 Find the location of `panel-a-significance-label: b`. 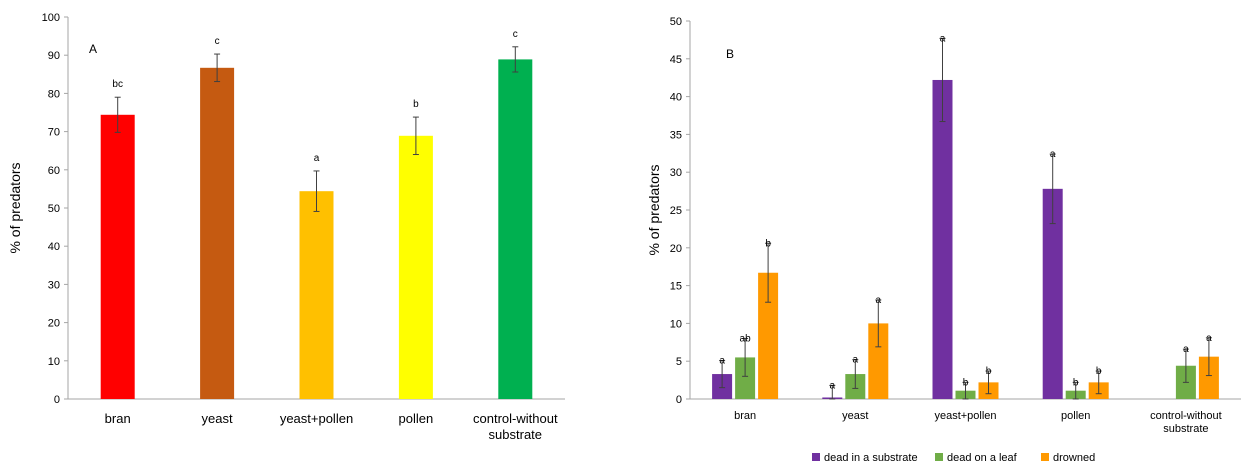

panel-a-significance-label: b is located at coordinates (416, 104).